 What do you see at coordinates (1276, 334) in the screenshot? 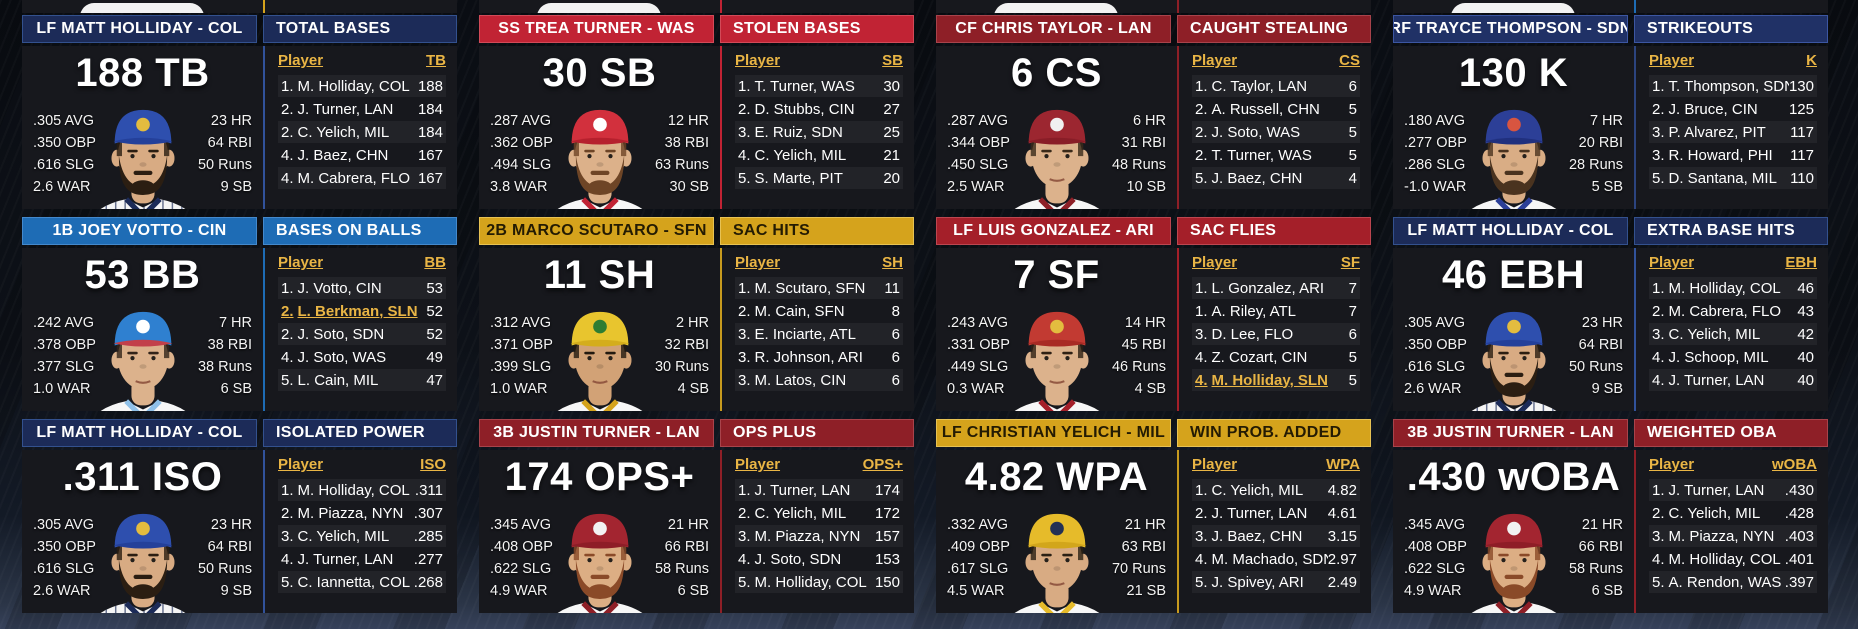
I see `leader-row: 3. D. Lee, FLO 6` at bounding box center [1276, 334].